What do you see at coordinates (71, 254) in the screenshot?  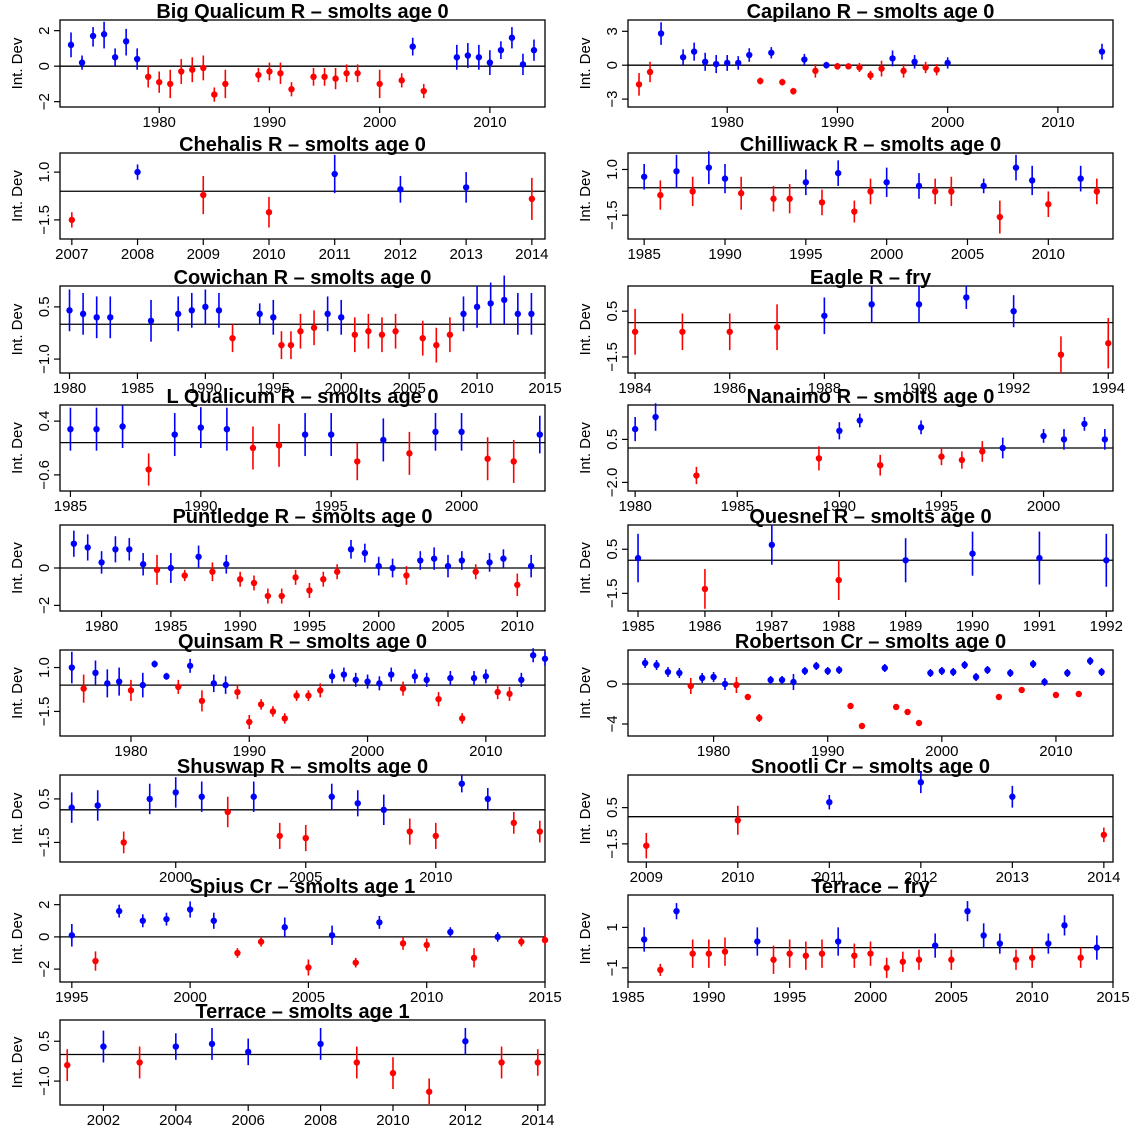 I see `x-tick-label: 2007` at bounding box center [71, 254].